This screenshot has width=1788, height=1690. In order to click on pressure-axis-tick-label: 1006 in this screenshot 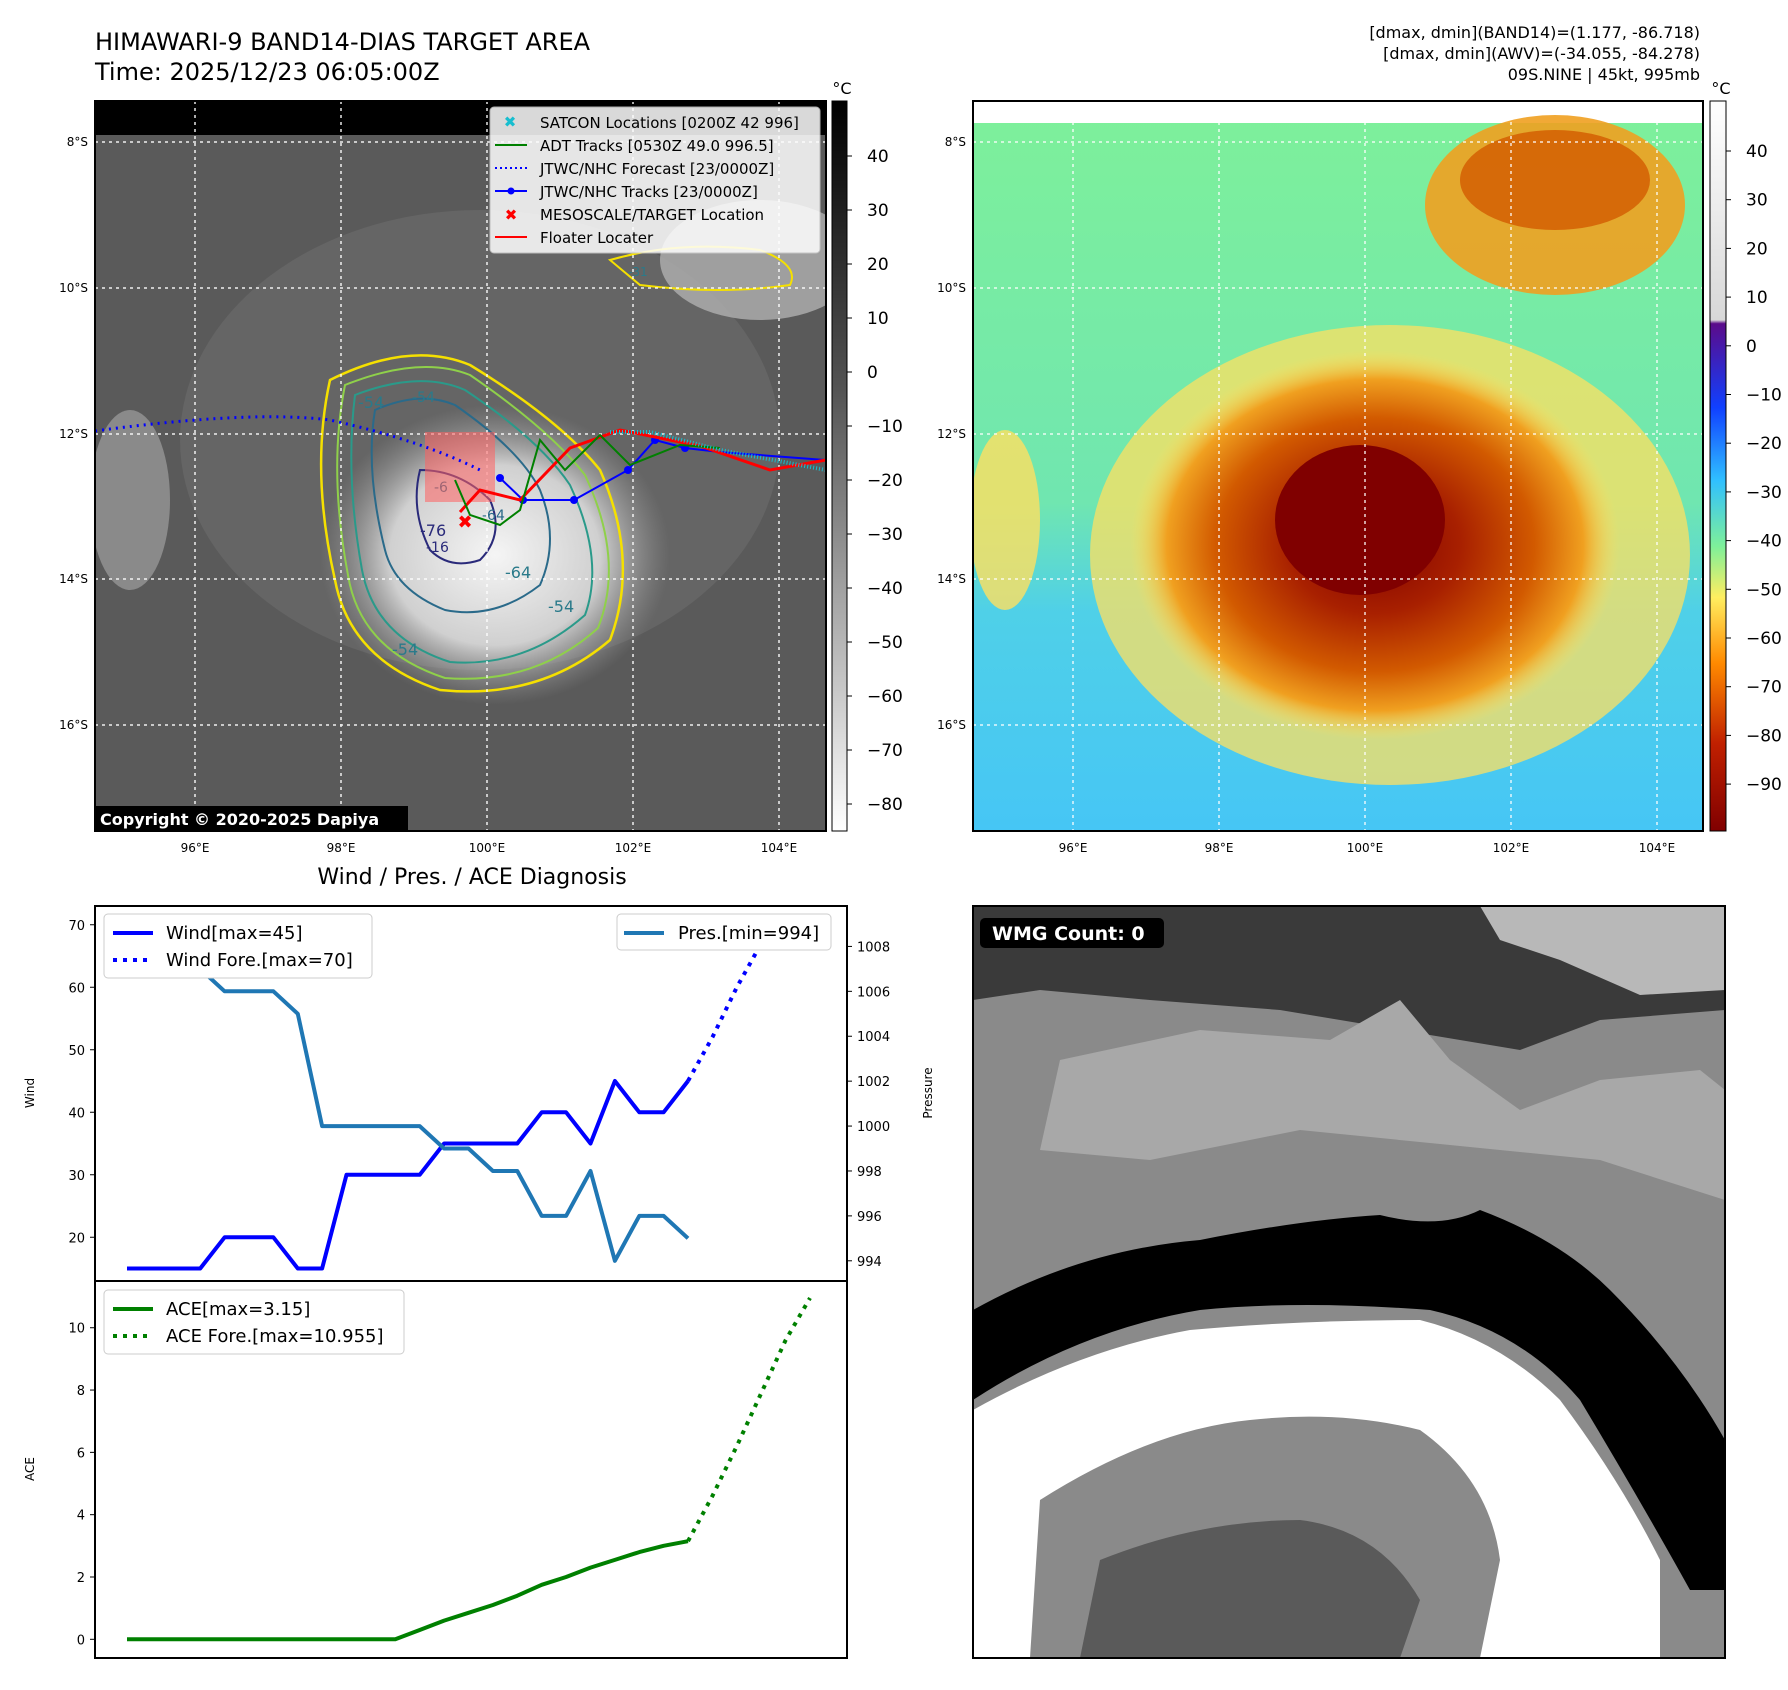, I will do `click(873, 992)`.